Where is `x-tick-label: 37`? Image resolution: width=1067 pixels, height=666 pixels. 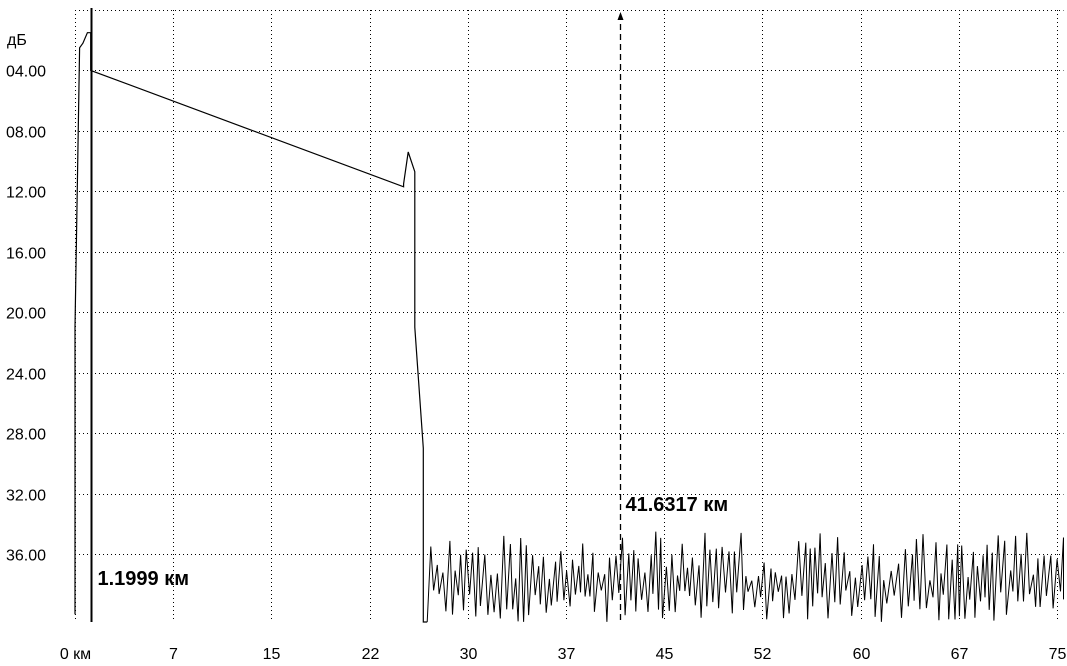 x-tick-label: 37 is located at coordinates (567, 654).